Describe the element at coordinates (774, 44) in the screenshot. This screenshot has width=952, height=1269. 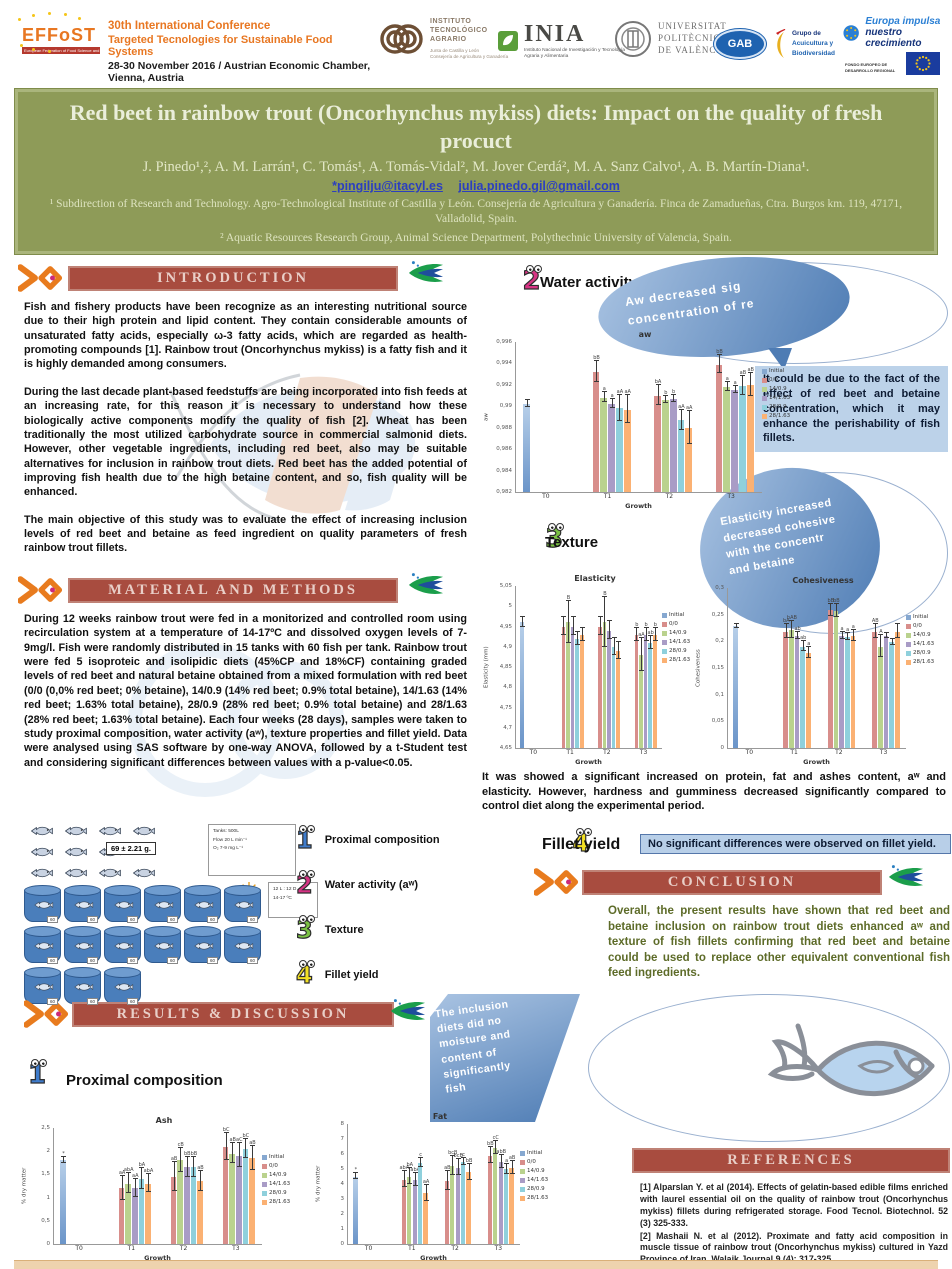
I see `gab-logo: GAB Grupo de Acuicultura y Biodiversidad` at that location.